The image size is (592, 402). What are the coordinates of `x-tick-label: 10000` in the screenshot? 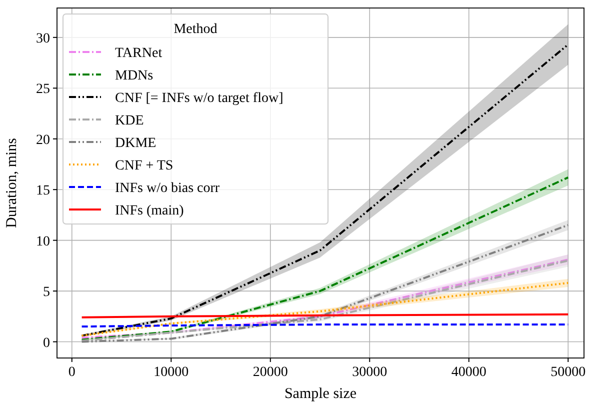 It's located at (171, 372).